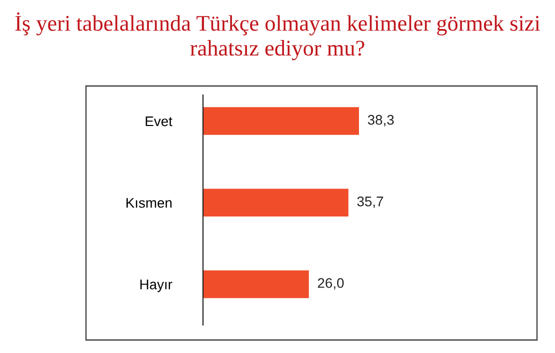  I want to click on chart-title: İş yeri tabelalarında Türkçe olmayan kelimeler görmek sizi rahatsız ediyor mu?, so click(277, 36).